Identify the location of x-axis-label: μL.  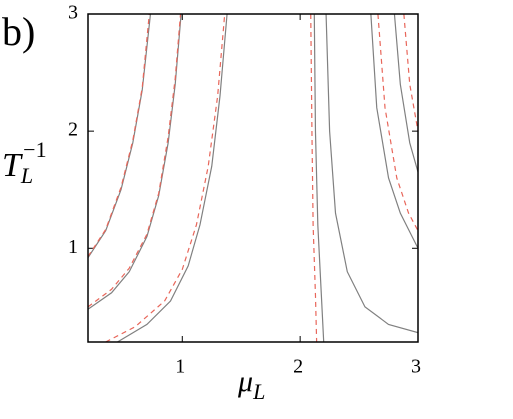
(251, 384).